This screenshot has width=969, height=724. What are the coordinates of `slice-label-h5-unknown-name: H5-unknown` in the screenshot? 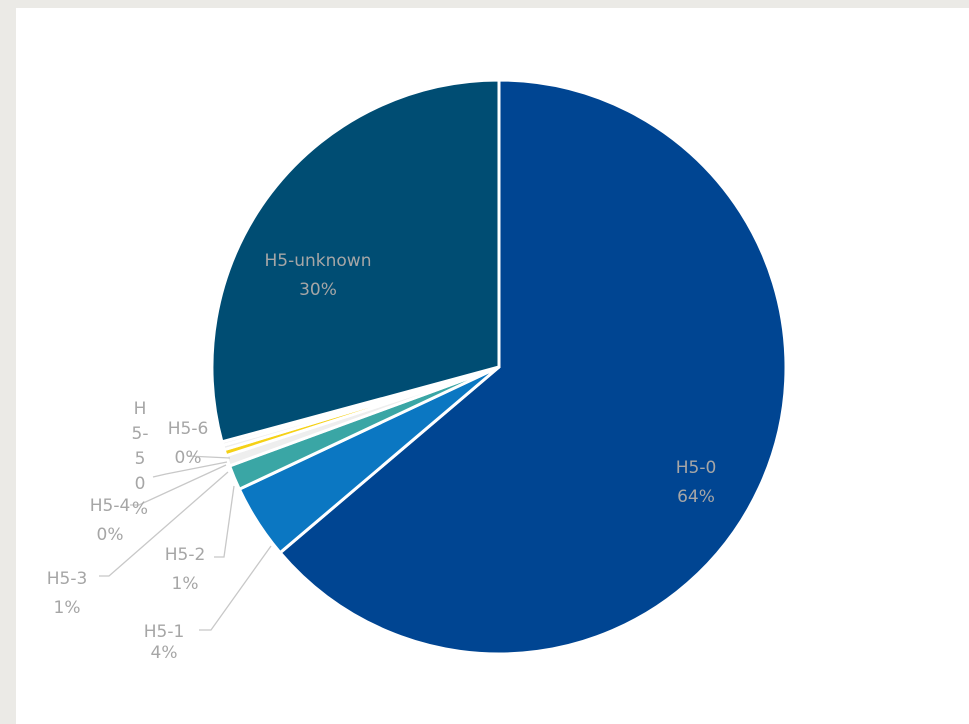 It's located at (318, 261).